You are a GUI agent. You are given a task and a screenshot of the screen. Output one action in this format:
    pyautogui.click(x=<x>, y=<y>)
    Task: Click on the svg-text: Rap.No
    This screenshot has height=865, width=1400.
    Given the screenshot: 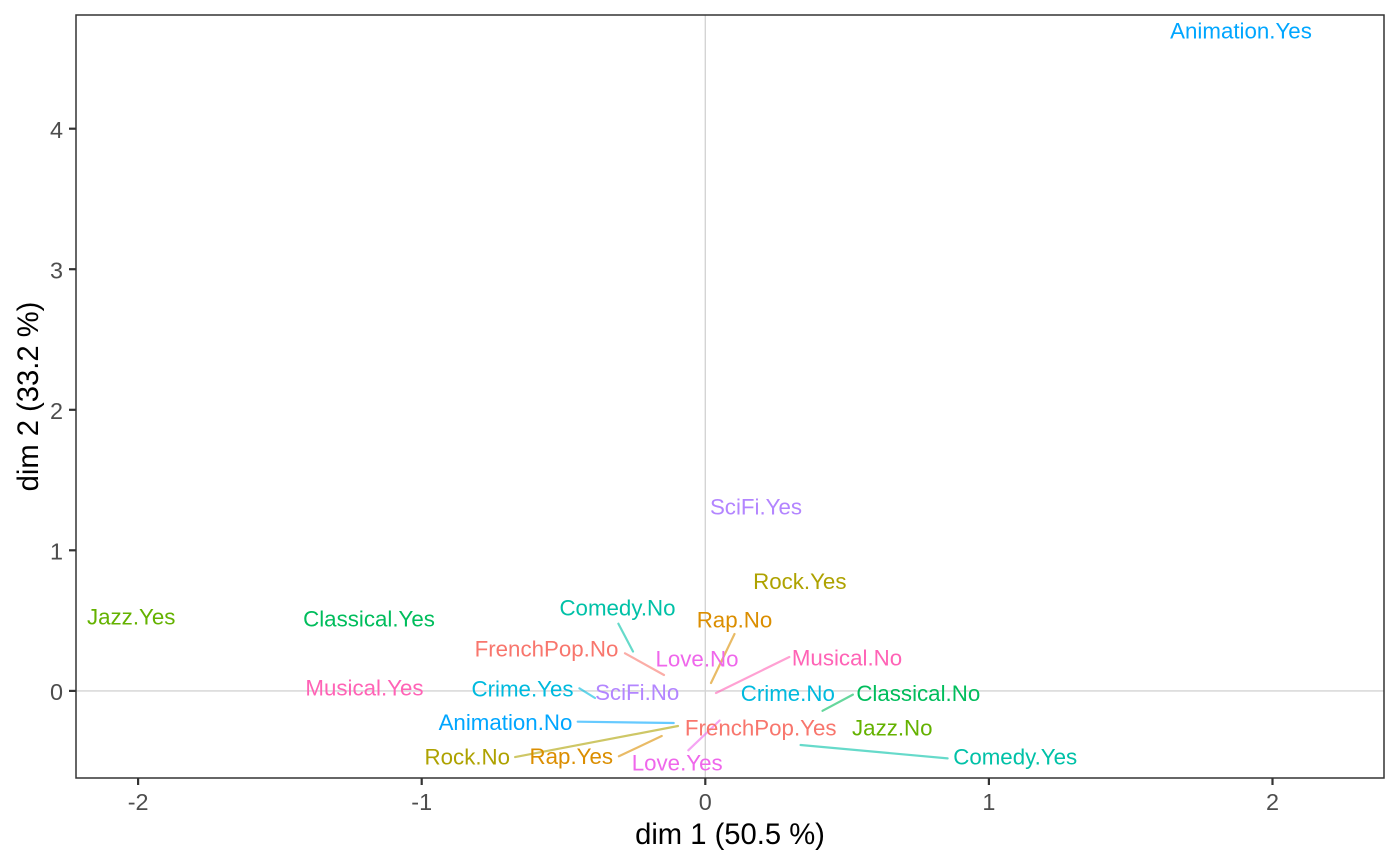 What is the action you would take?
    pyautogui.click(x=735, y=620)
    